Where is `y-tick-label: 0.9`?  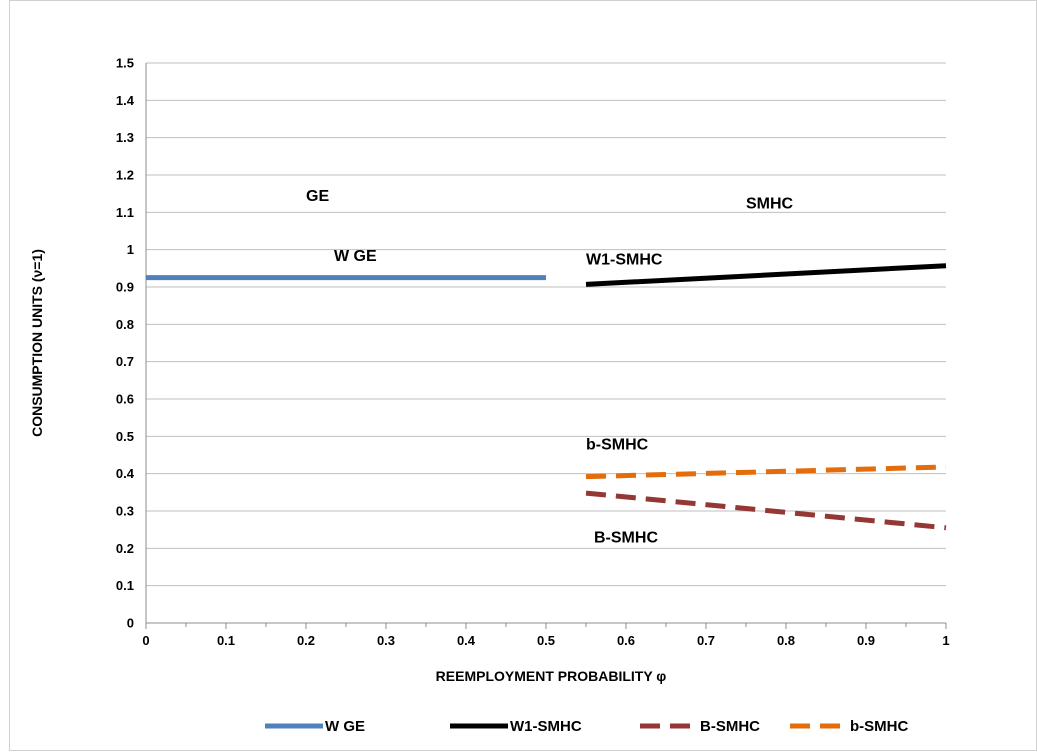
y-tick-label: 0.9 is located at coordinates (125, 287).